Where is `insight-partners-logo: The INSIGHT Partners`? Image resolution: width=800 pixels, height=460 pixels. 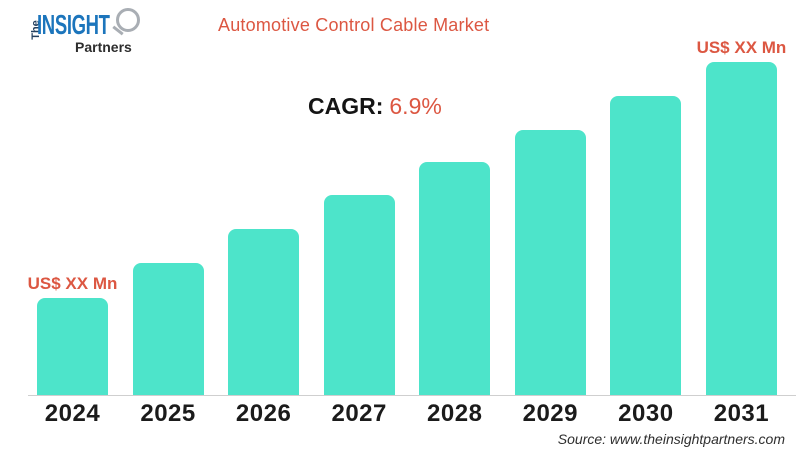 insight-partners-logo: The INSIGHT Partners is located at coordinates (95, 34).